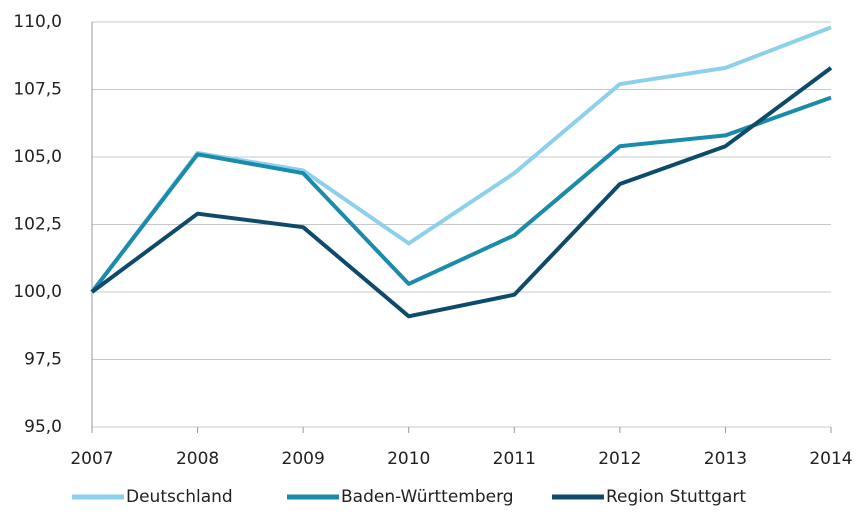 The width and height of the screenshot is (858, 517). I want to click on x-tick-label: 2013, so click(725, 459).